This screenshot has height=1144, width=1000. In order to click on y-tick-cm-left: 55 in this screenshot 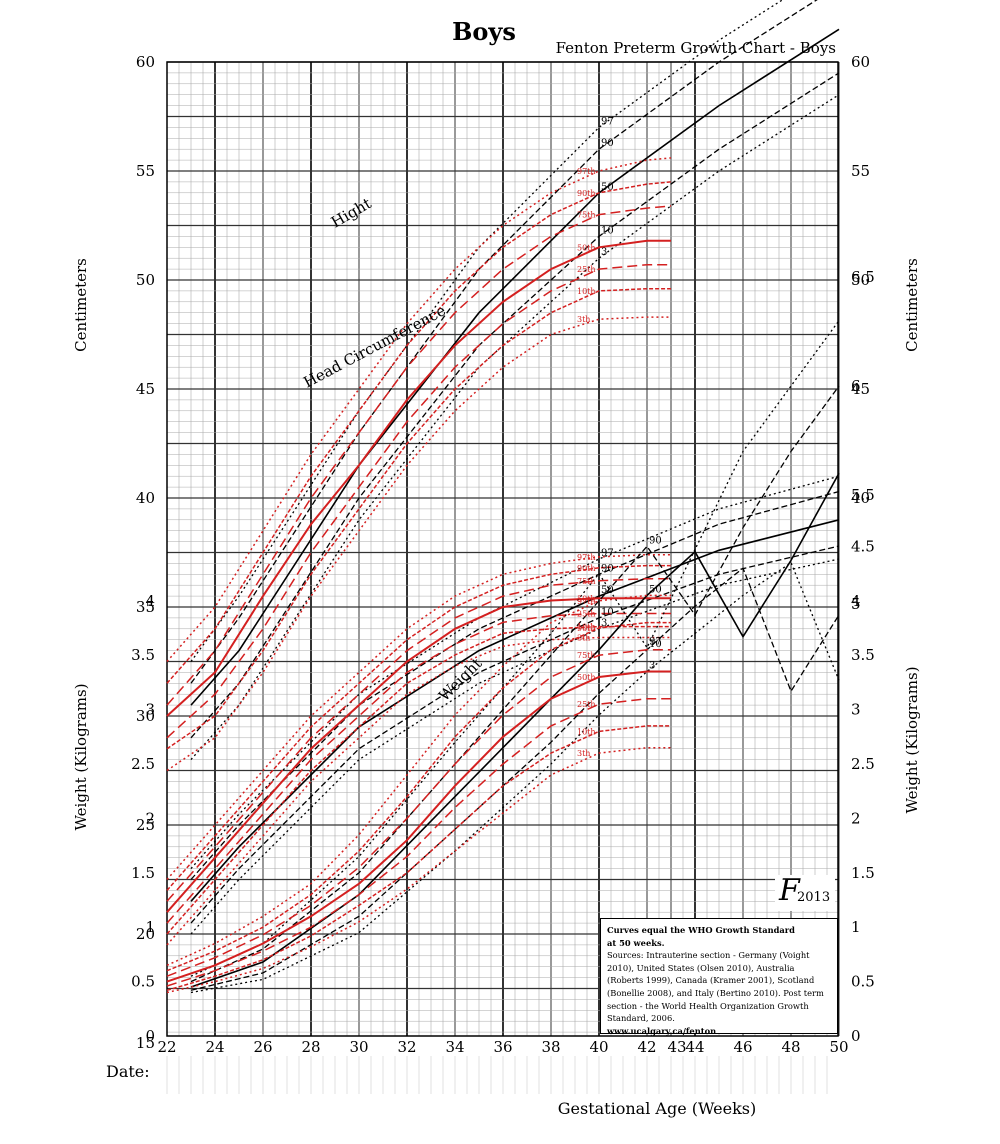, I will do `click(145, 171)`.